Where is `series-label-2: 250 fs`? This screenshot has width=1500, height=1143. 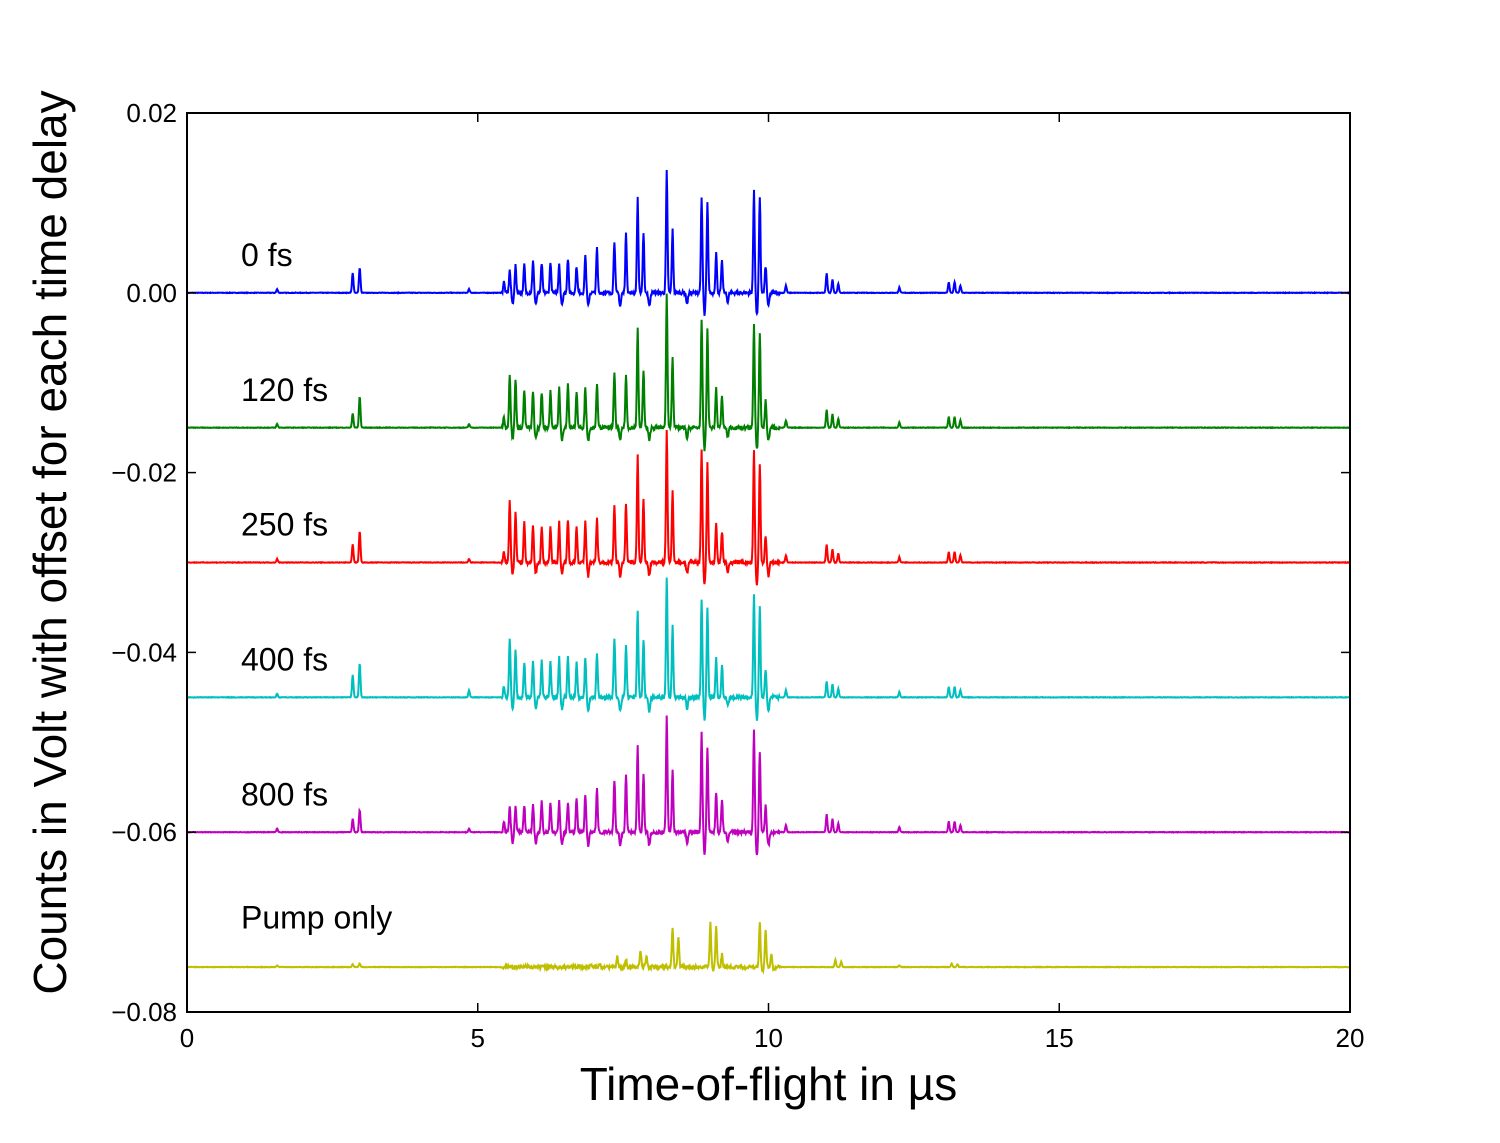
series-label-2: 250 fs is located at coordinates (284, 525).